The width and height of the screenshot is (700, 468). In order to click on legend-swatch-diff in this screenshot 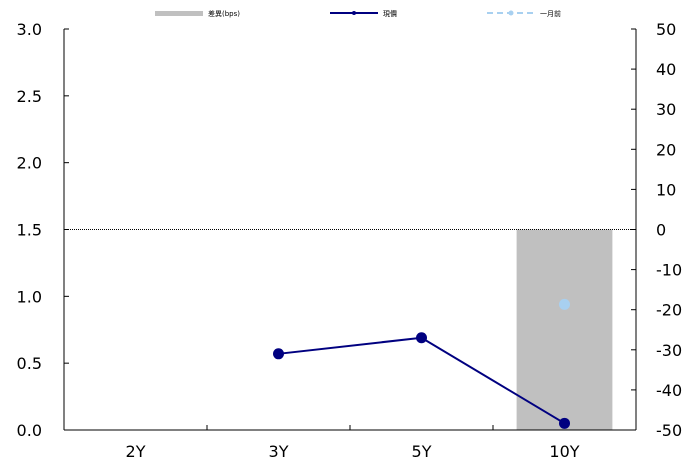, I will do `click(179, 13)`.